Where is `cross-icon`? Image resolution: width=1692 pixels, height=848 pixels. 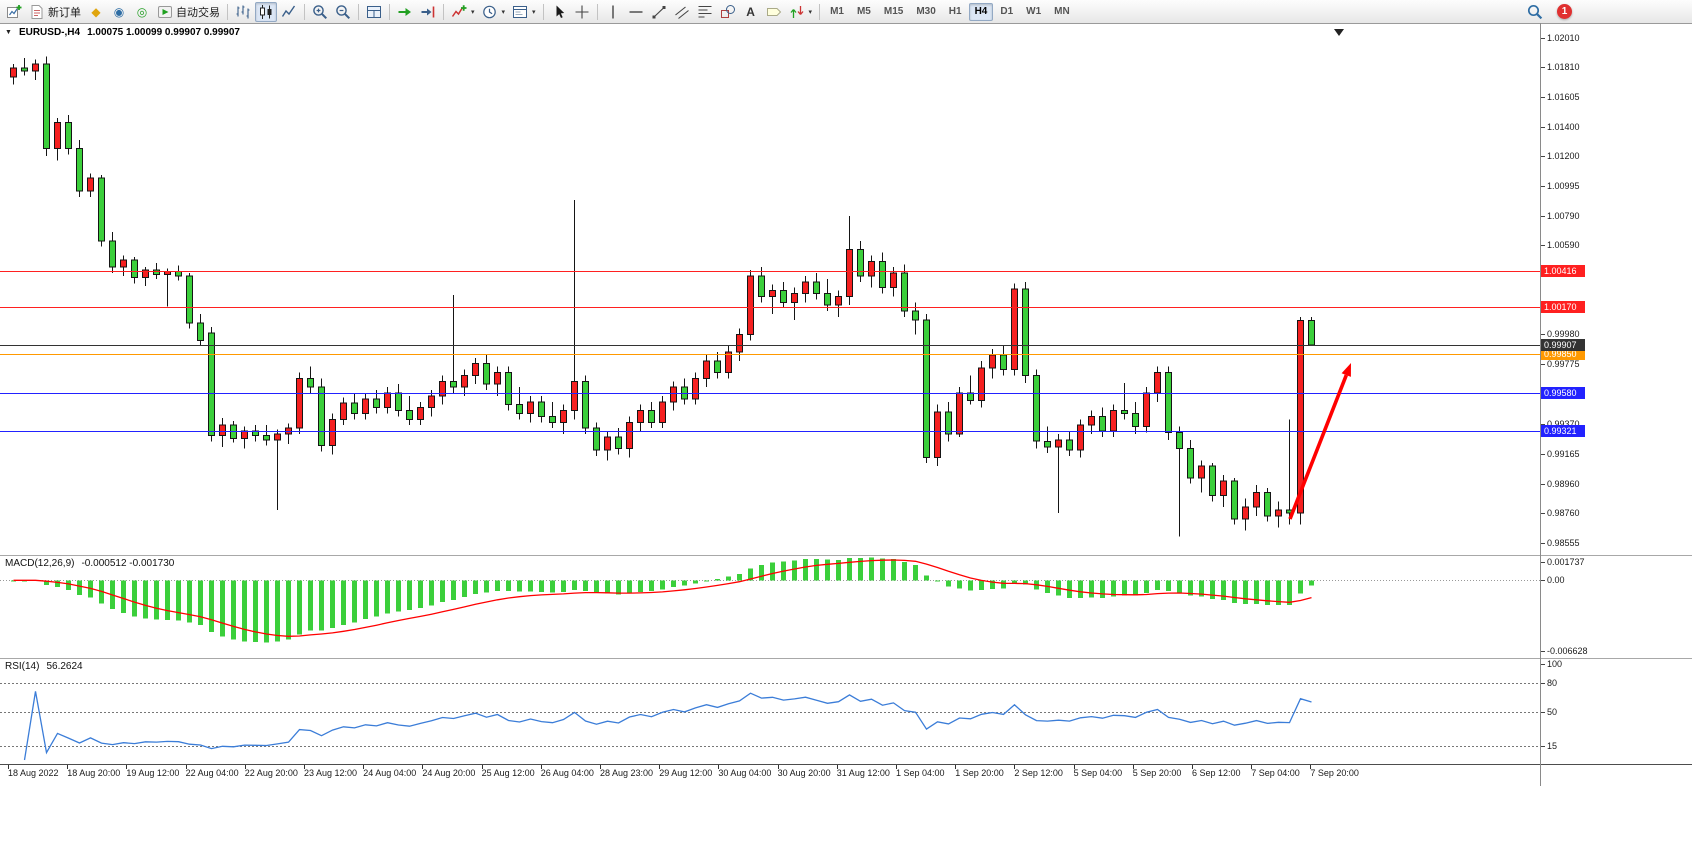
cross-icon is located at coordinates (582, 12).